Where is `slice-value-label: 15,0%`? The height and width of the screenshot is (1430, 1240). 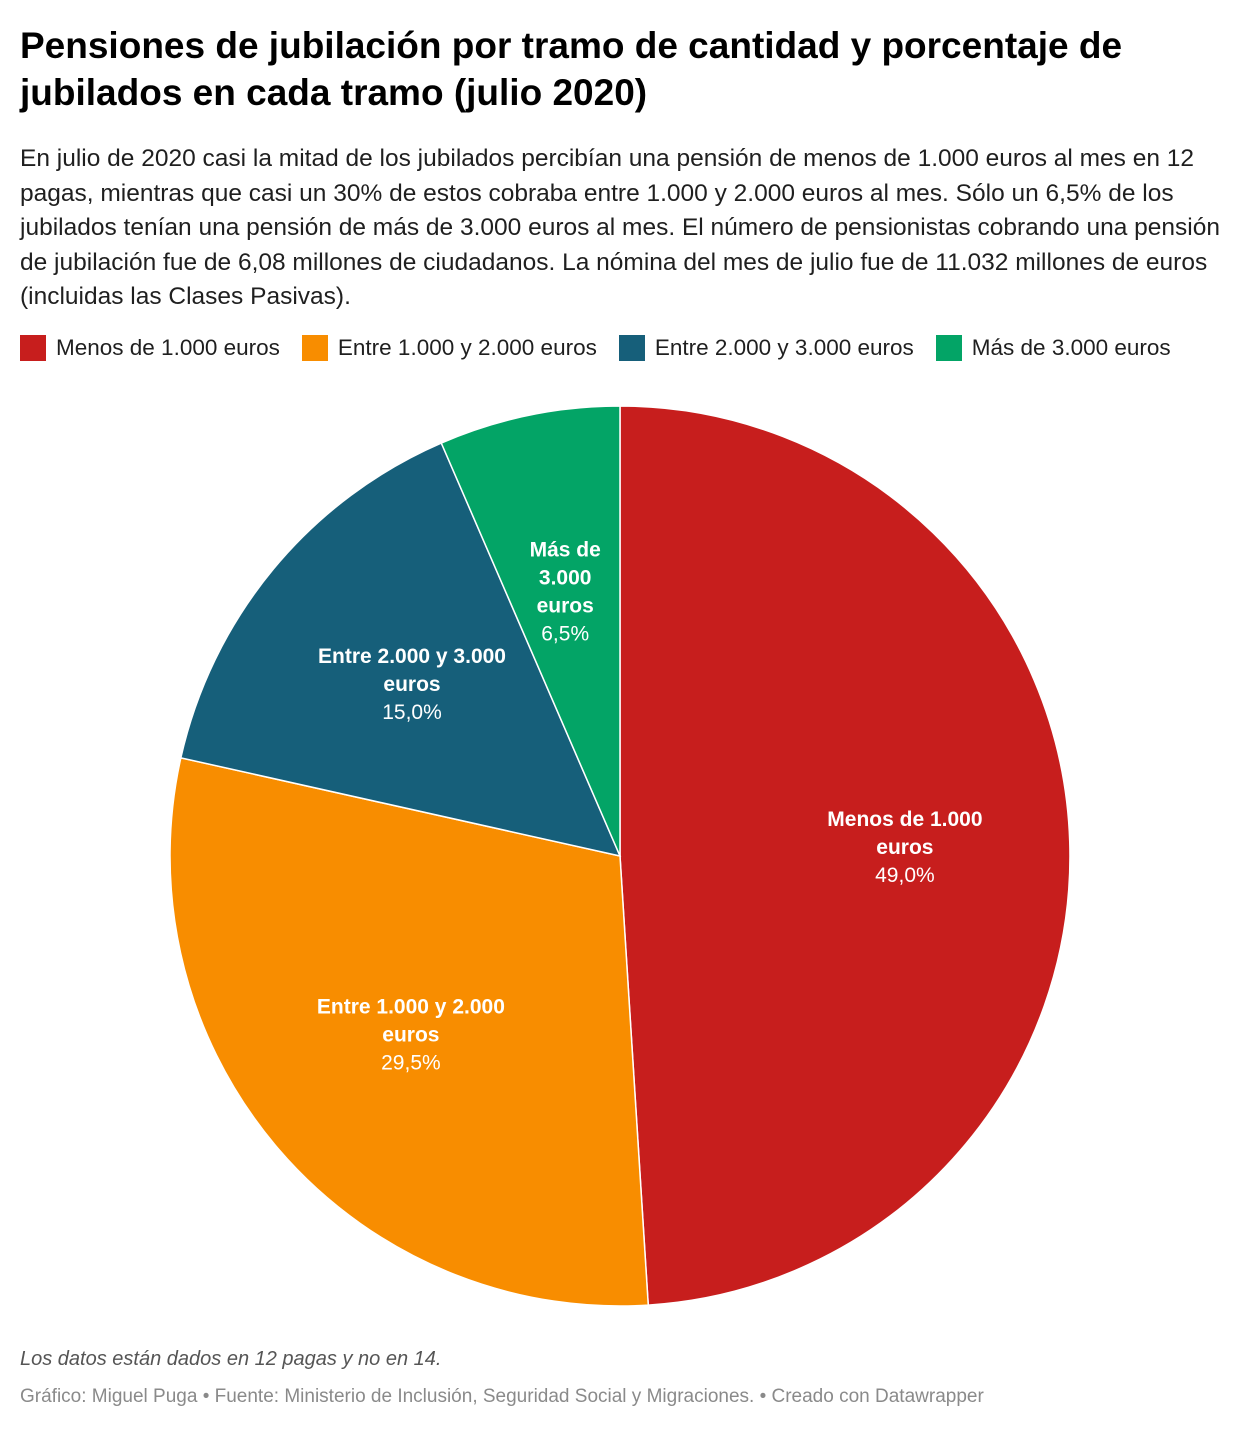 slice-value-label: 15,0% is located at coordinates (412, 712).